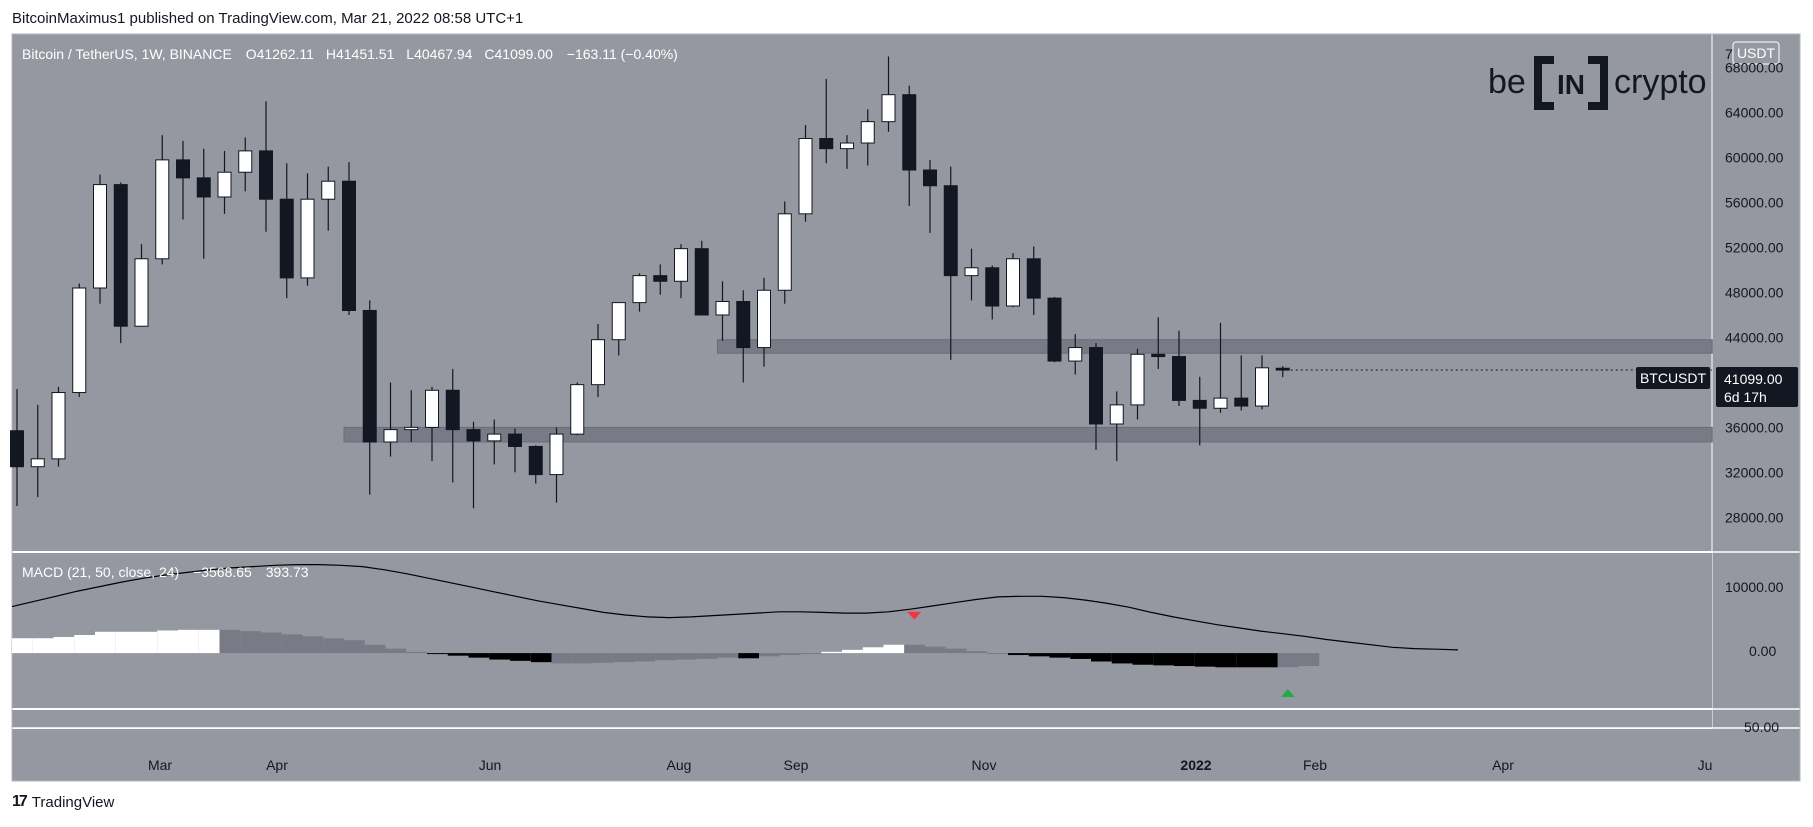 This screenshot has width=1813, height=827. I want to click on svg-text: IN, so click(1571, 84).